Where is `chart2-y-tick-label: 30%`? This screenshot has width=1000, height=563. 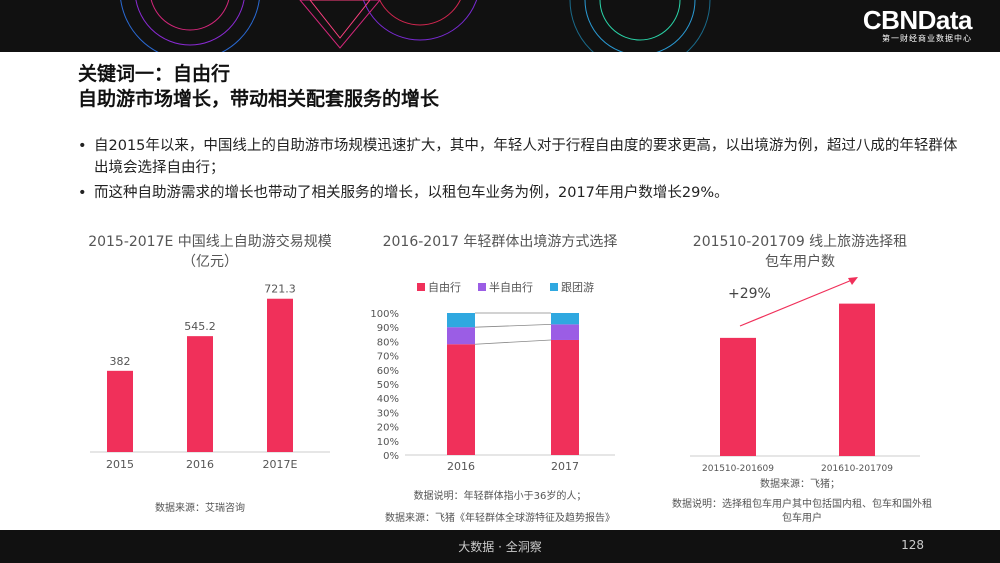 chart2-y-tick-label: 30% is located at coordinates (388, 413).